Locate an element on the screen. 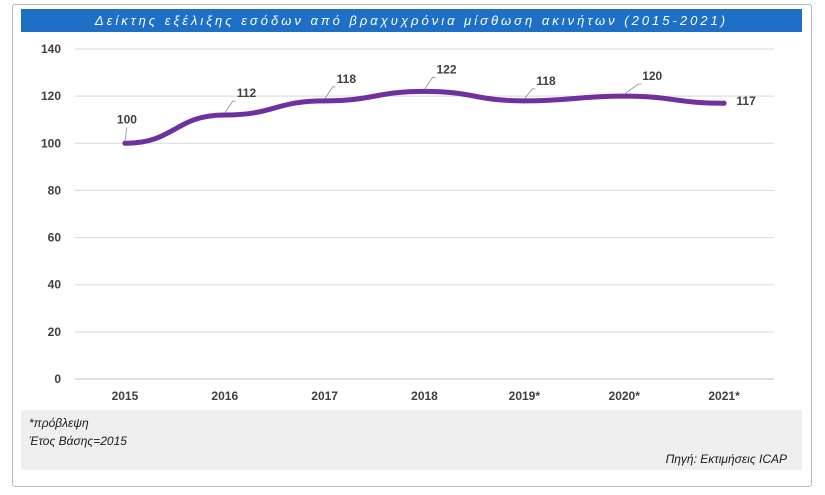 This screenshot has height=495, width=825. y-tick-label: 120 is located at coordinates (51, 96).